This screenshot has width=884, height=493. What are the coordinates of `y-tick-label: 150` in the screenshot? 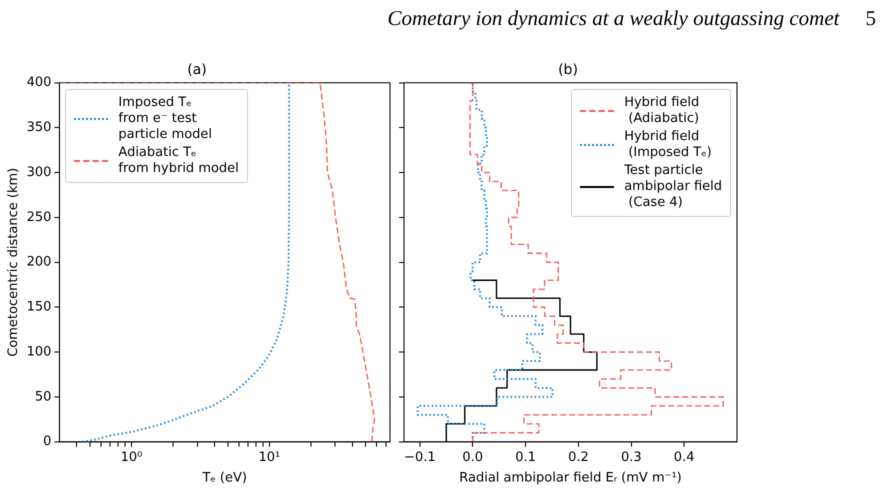 It's located at (39, 307).